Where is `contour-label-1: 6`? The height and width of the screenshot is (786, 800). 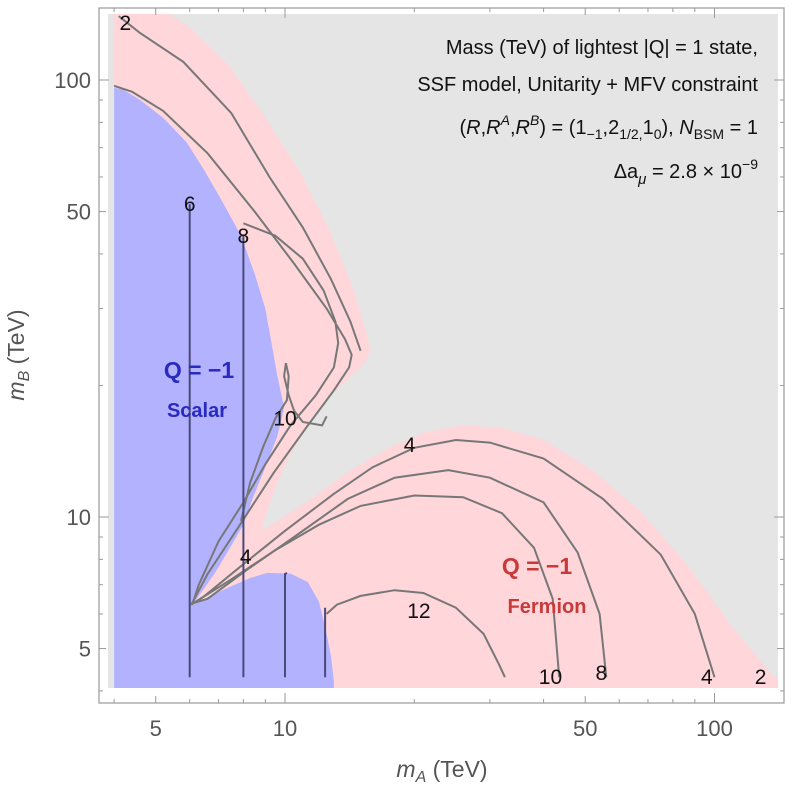
contour-label-1: 6 is located at coordinates (190, 204).